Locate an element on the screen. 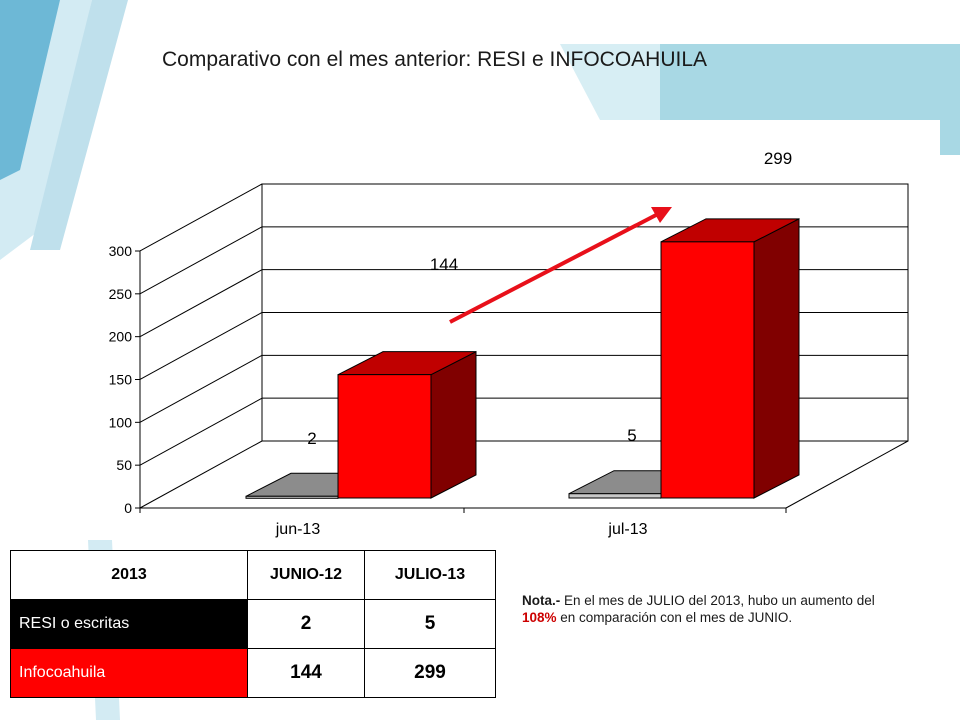  top-right-banner-fade is located at coordinates (610, 82).